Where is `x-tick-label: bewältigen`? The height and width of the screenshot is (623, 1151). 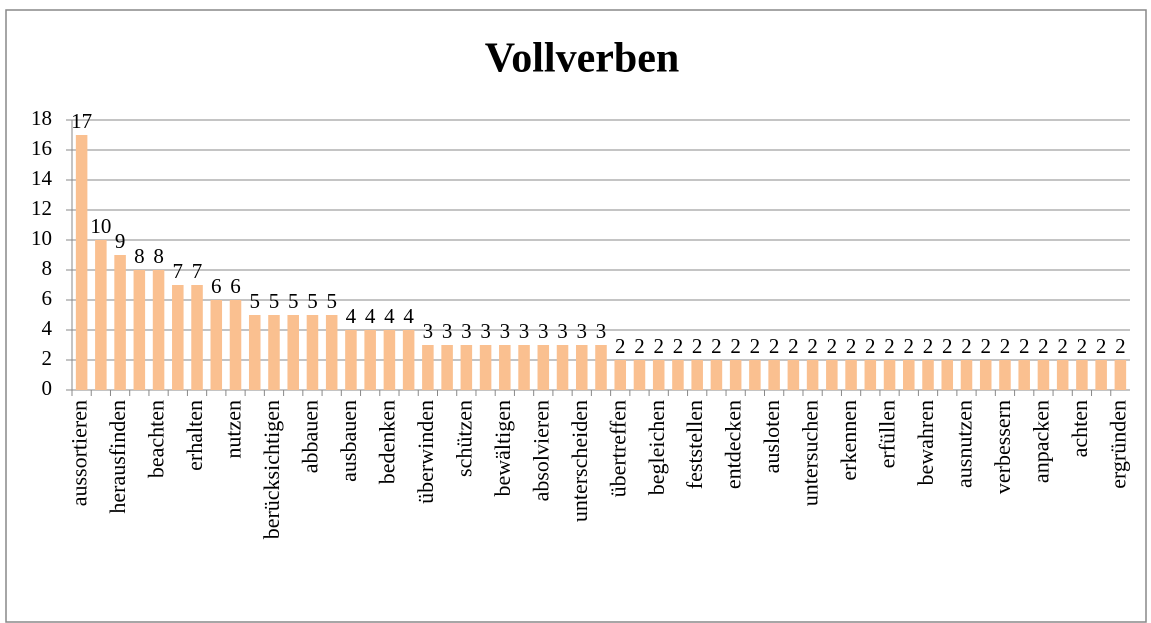
x-tick-label: bewältigen is located at coordinates (502, 448).